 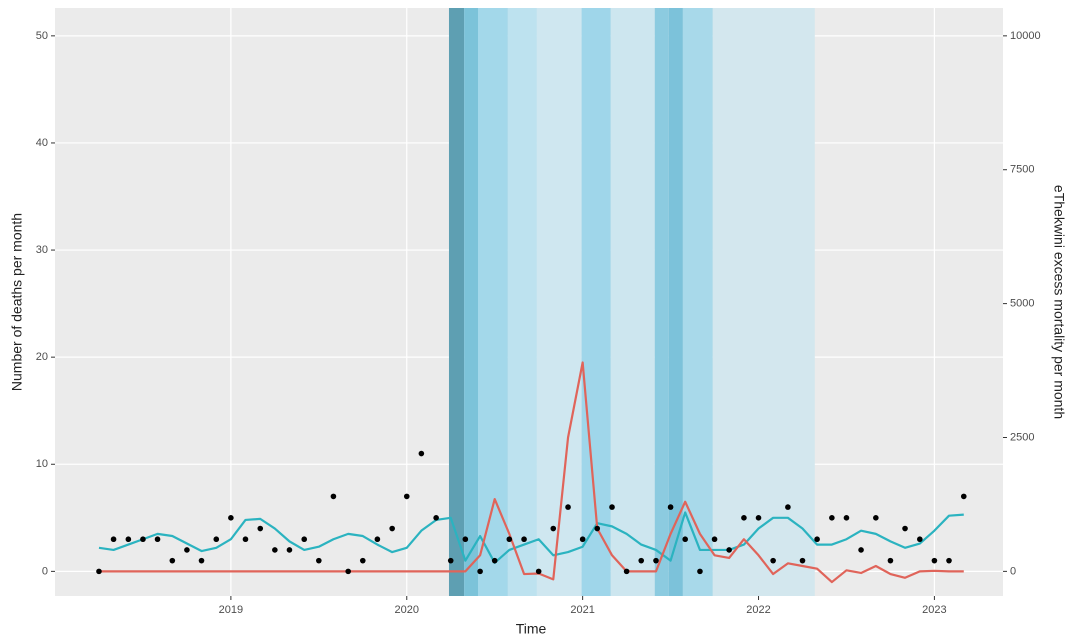 What do you see at coordinates (934, 610) in the screenshot?
I see `x-tick-label: 2023` at bounding box center [934, 610].